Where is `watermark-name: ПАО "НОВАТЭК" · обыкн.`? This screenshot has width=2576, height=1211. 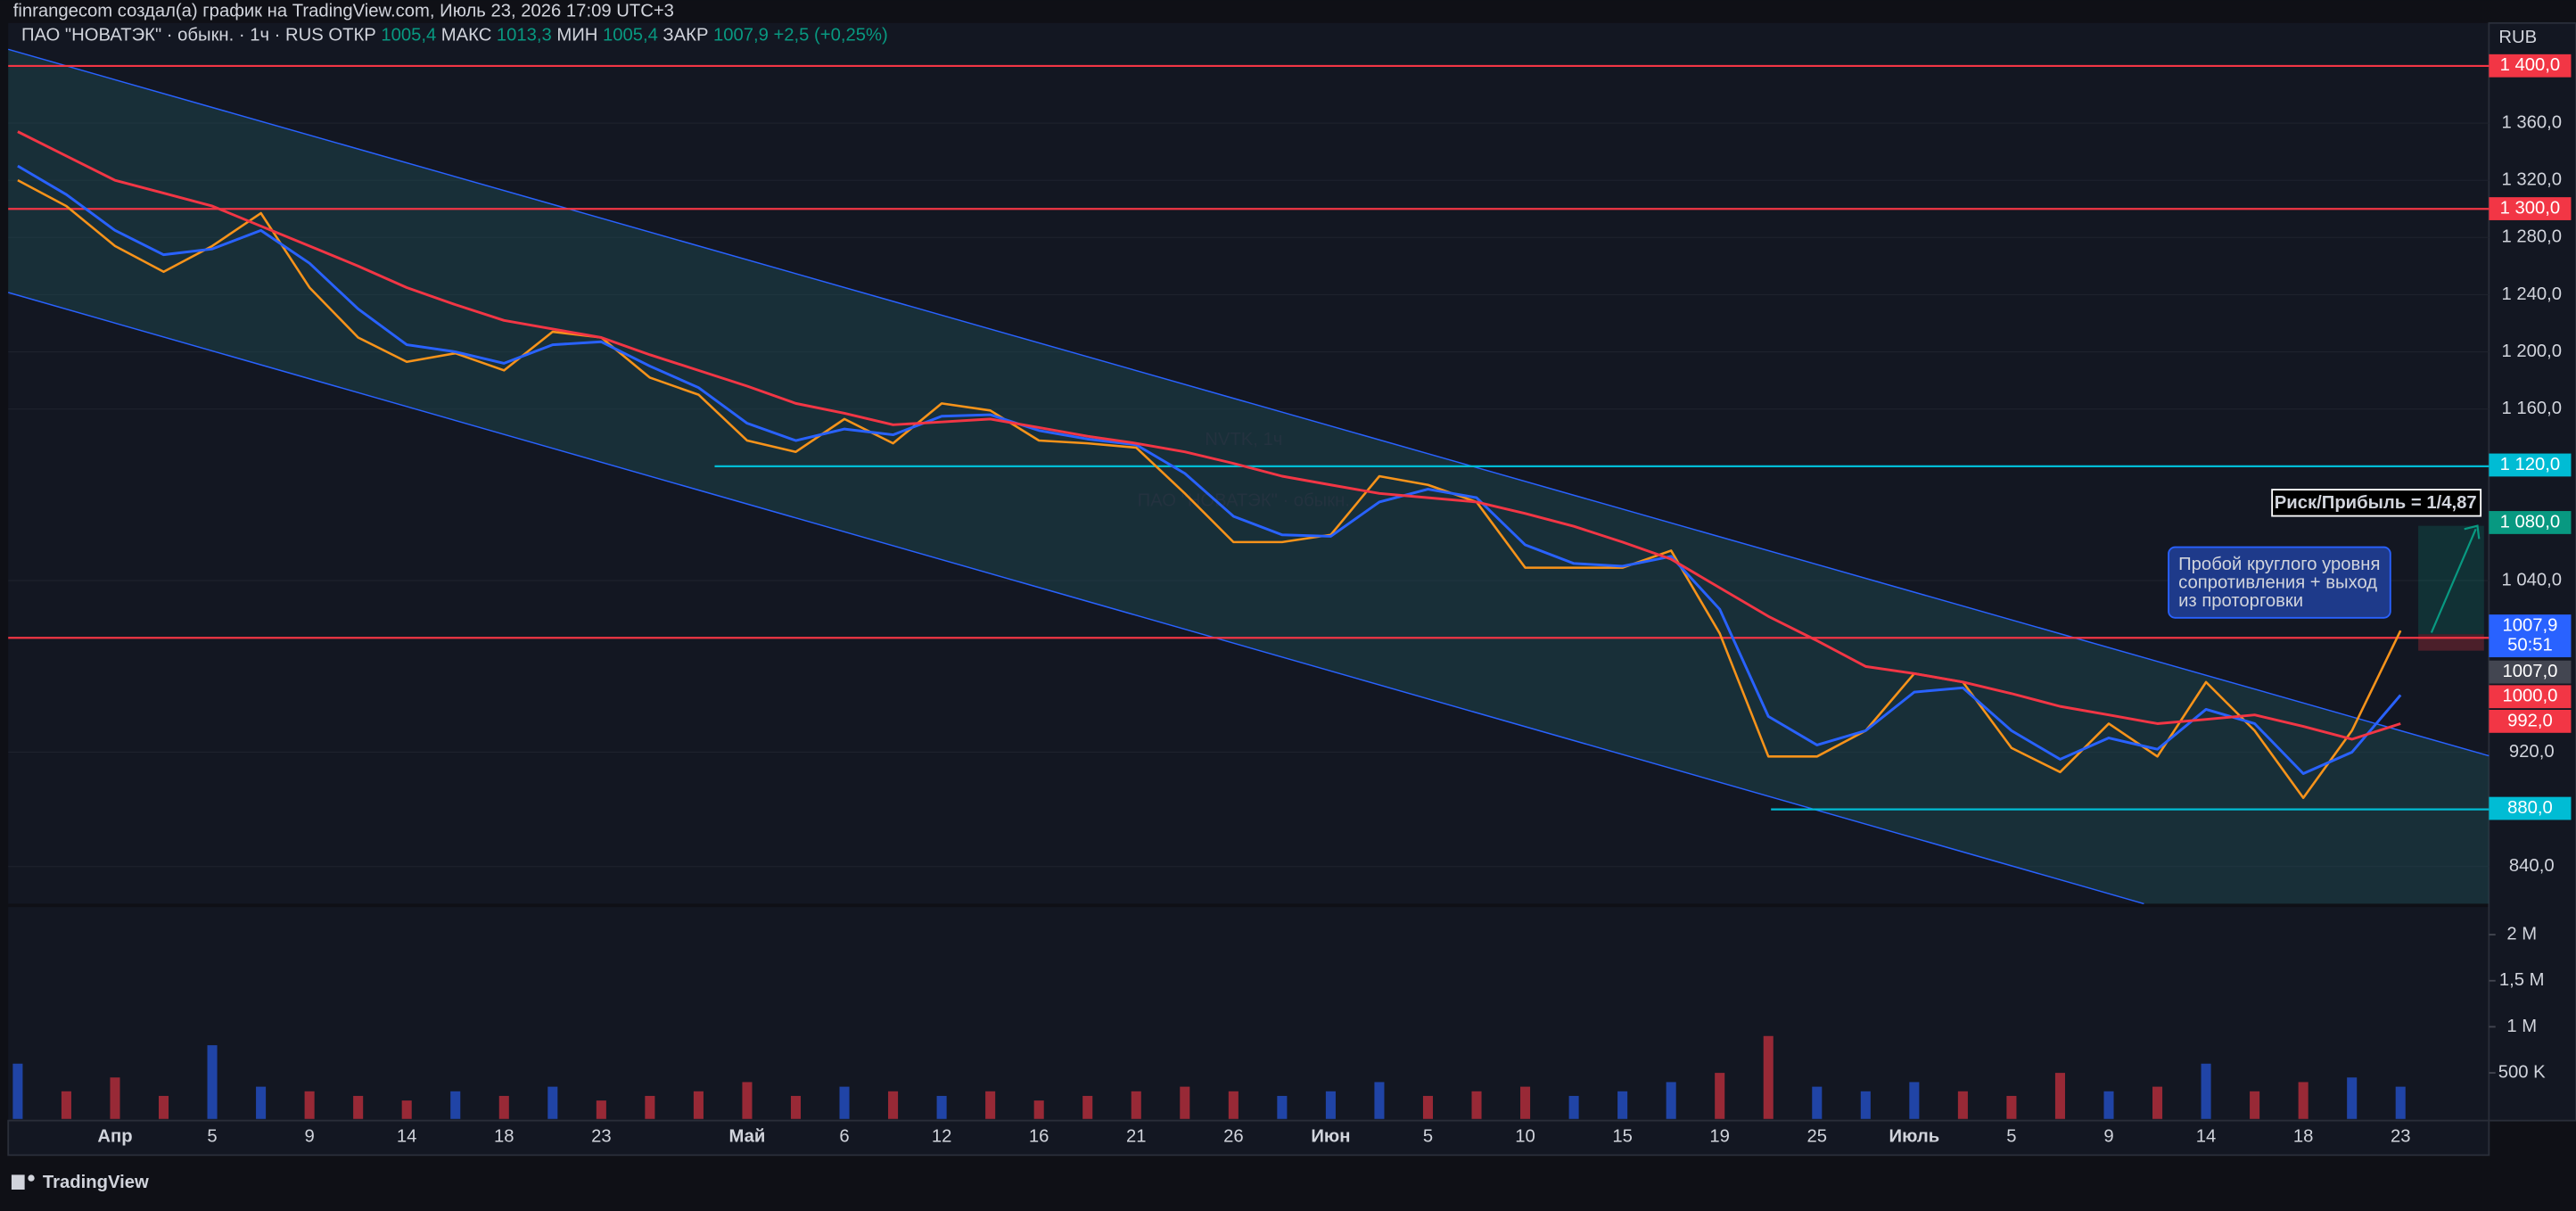 watermark-name: ПАО "НОВАТЭК" · обыкн. is located at coordinates (1244, 500).